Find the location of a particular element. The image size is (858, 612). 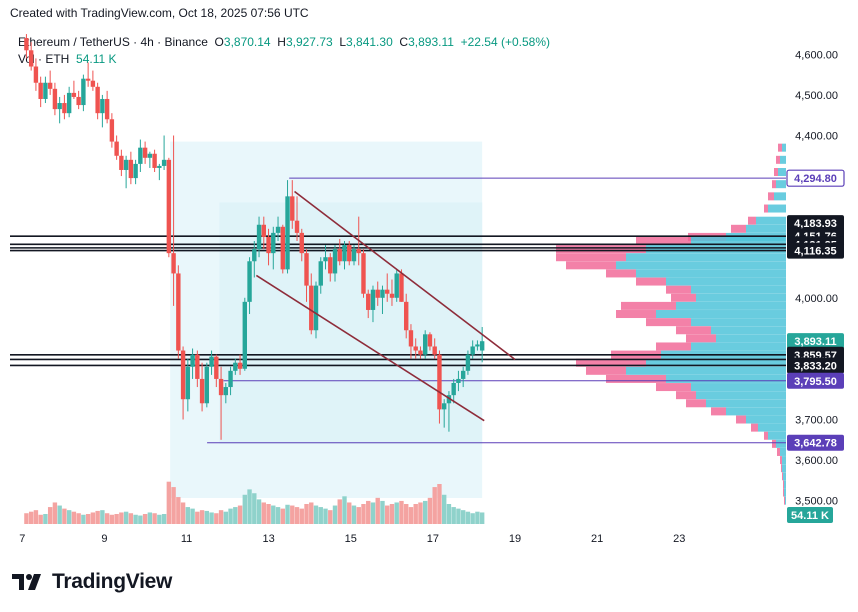

volume-tag is located at coordinates (810, 515).